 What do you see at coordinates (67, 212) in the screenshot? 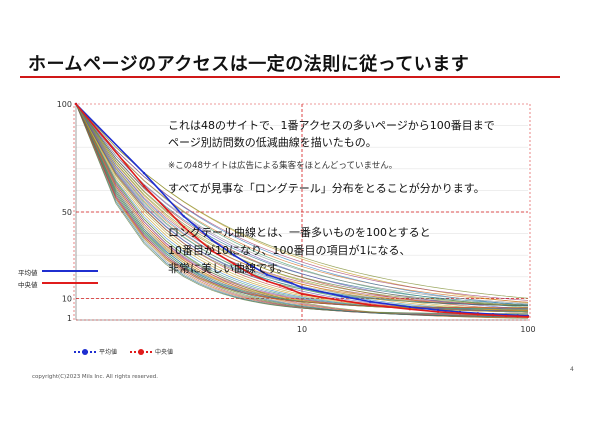
I see `y-tick-label: 50` at bounding box center [67, 212].